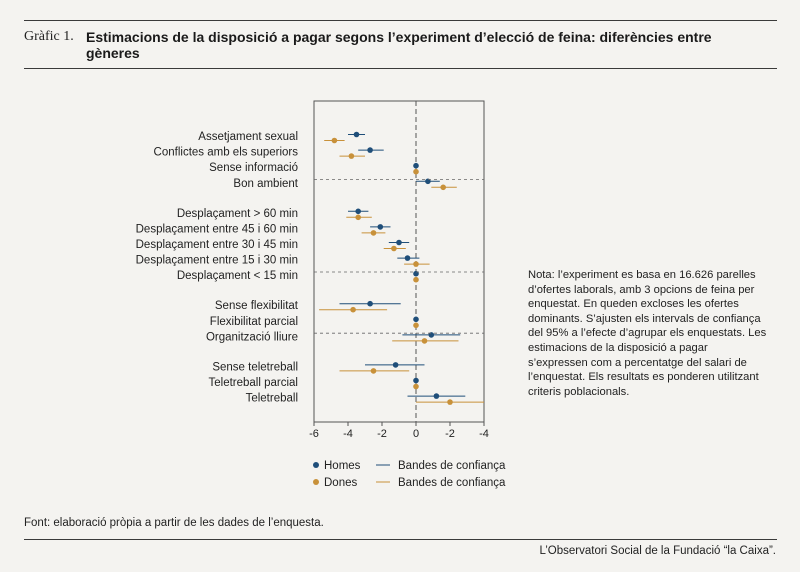 This screenshot has height=572, width=800. I want to click on legend-homes-marker, so click(316, 465).